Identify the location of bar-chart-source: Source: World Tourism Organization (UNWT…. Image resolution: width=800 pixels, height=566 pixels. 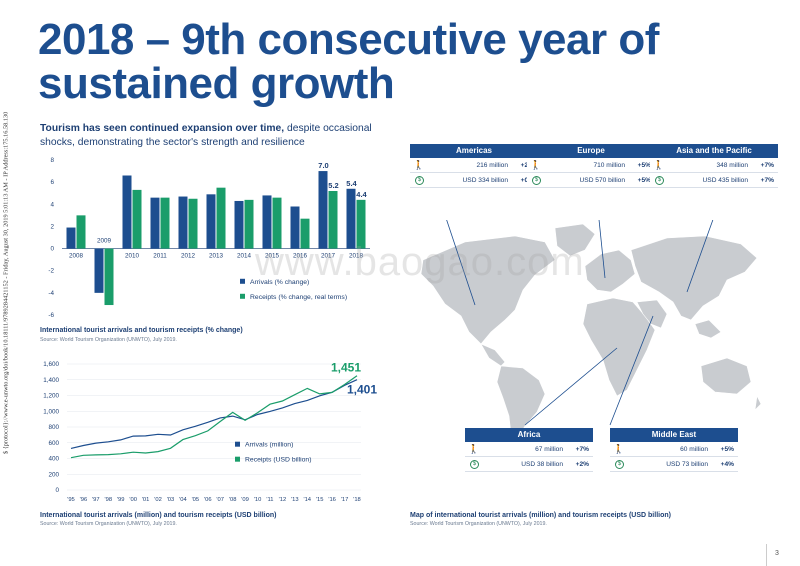
(108, 340).